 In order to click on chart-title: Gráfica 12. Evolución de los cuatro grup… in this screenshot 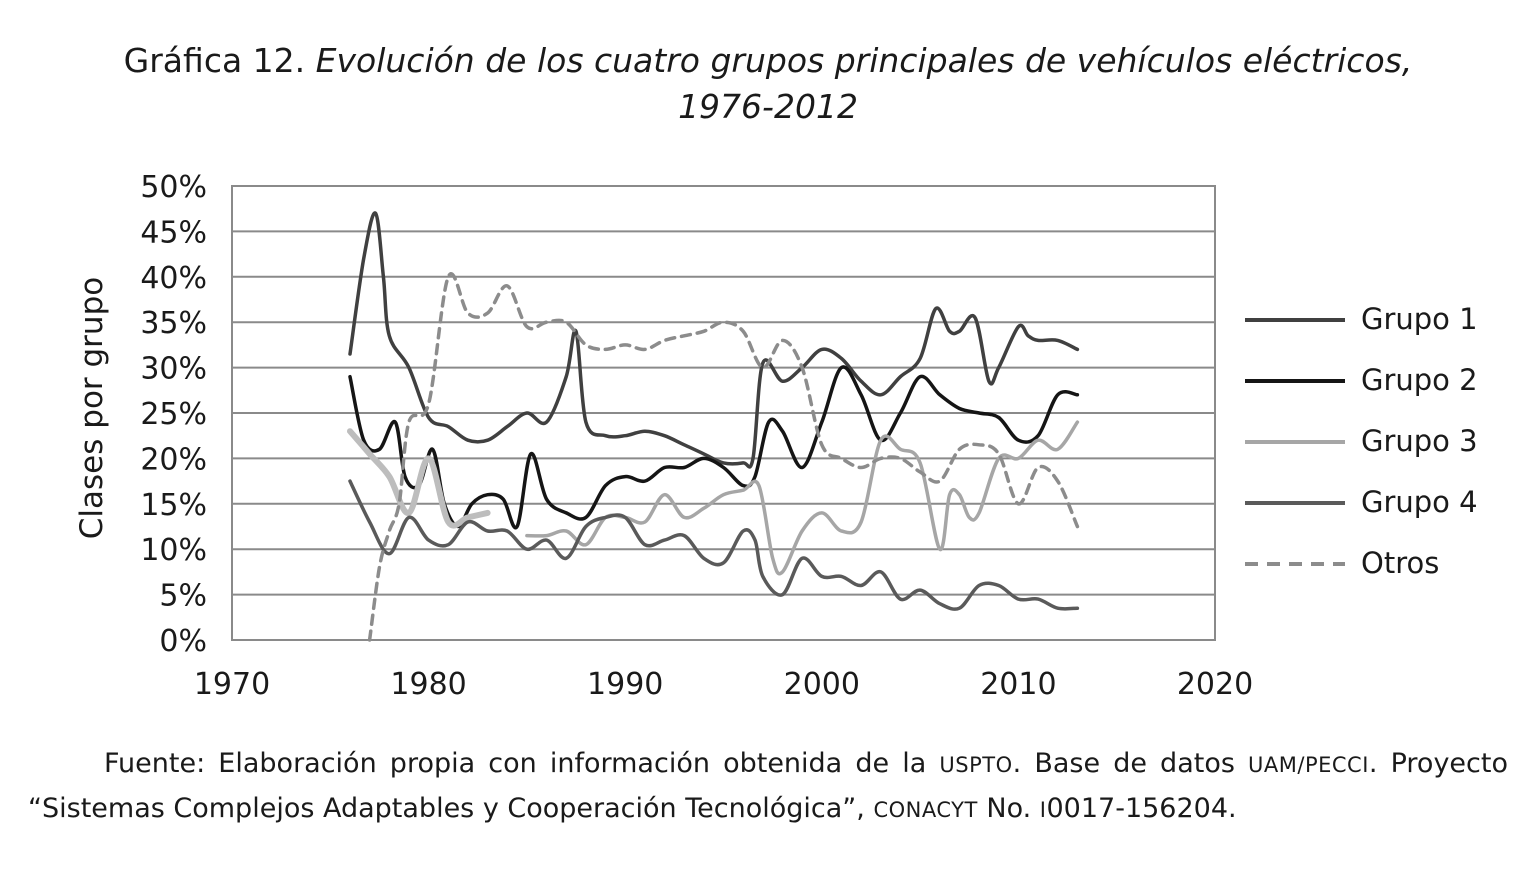, I will do `click(768, 84)`.